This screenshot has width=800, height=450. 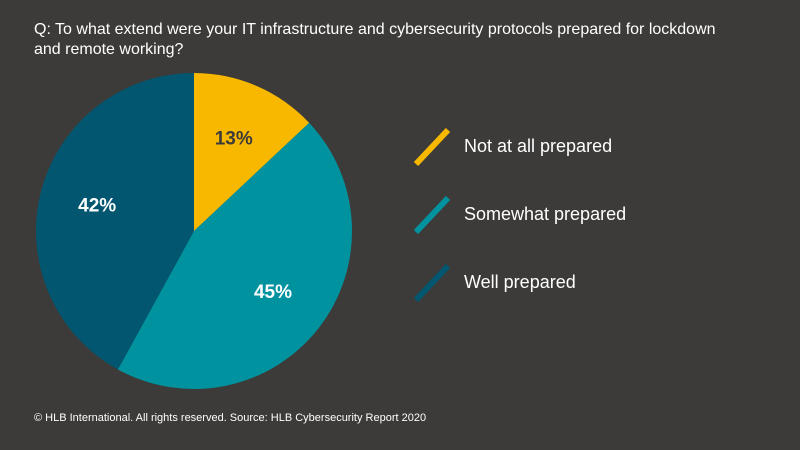 What do you see at coordinates (252, 152) in the screenshot?
I see `pie-slice-not-at-all-prepared` at bounding box center [252, 152].